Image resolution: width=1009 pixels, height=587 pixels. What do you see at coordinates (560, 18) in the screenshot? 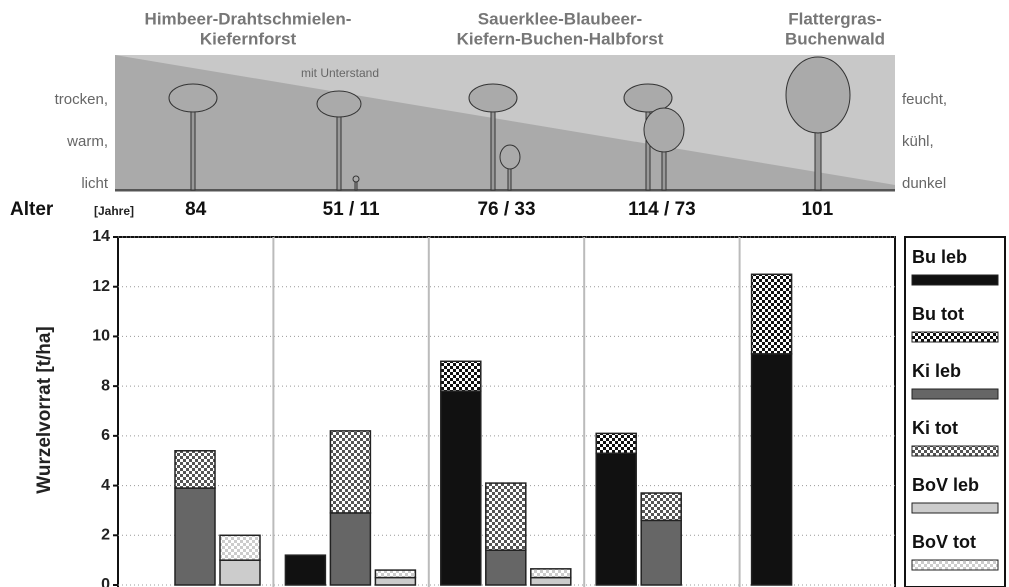
I see `stand-name: Sauerklee-Blaubeer-` at bounding box center [560, 18].